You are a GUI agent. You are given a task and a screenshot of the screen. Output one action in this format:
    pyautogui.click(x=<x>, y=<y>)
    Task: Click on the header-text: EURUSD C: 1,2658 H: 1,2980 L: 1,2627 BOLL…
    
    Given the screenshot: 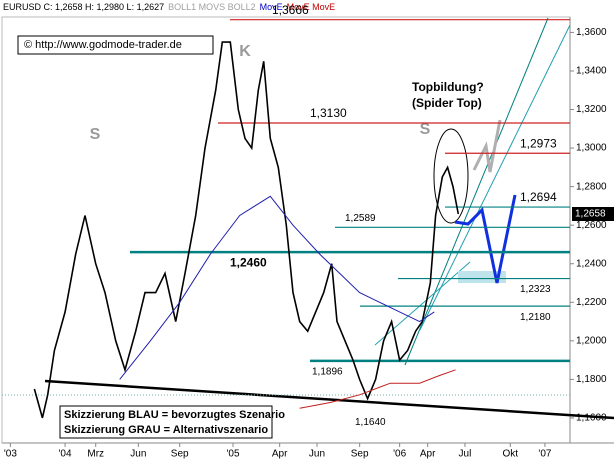 What is the action you would take?
    pyautogui.click(x=169, y=7)
    